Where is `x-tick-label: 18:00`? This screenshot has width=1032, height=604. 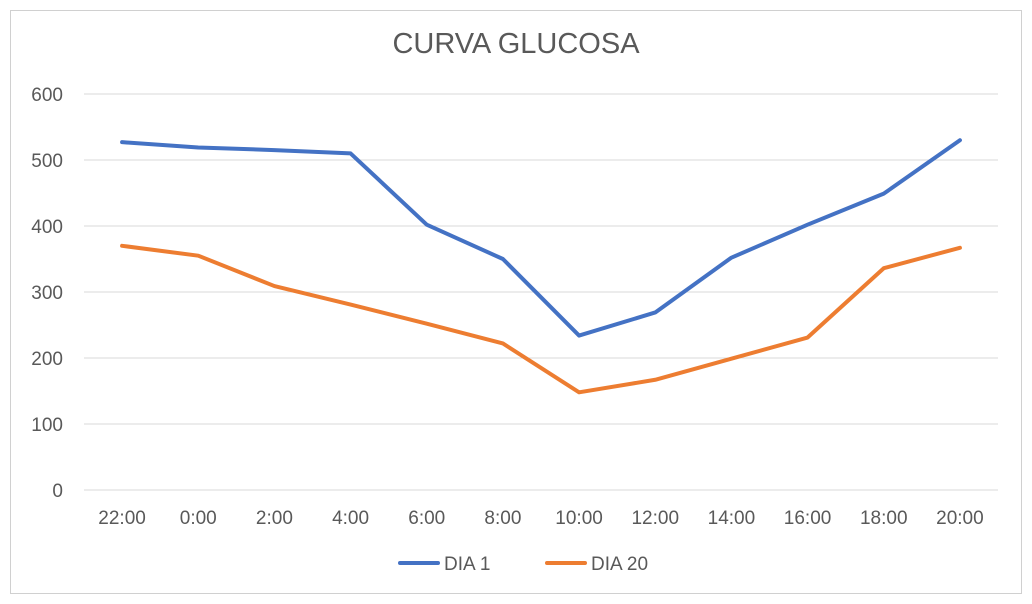 x-tick-label: 18:00 is located at coordinates (884, 518).